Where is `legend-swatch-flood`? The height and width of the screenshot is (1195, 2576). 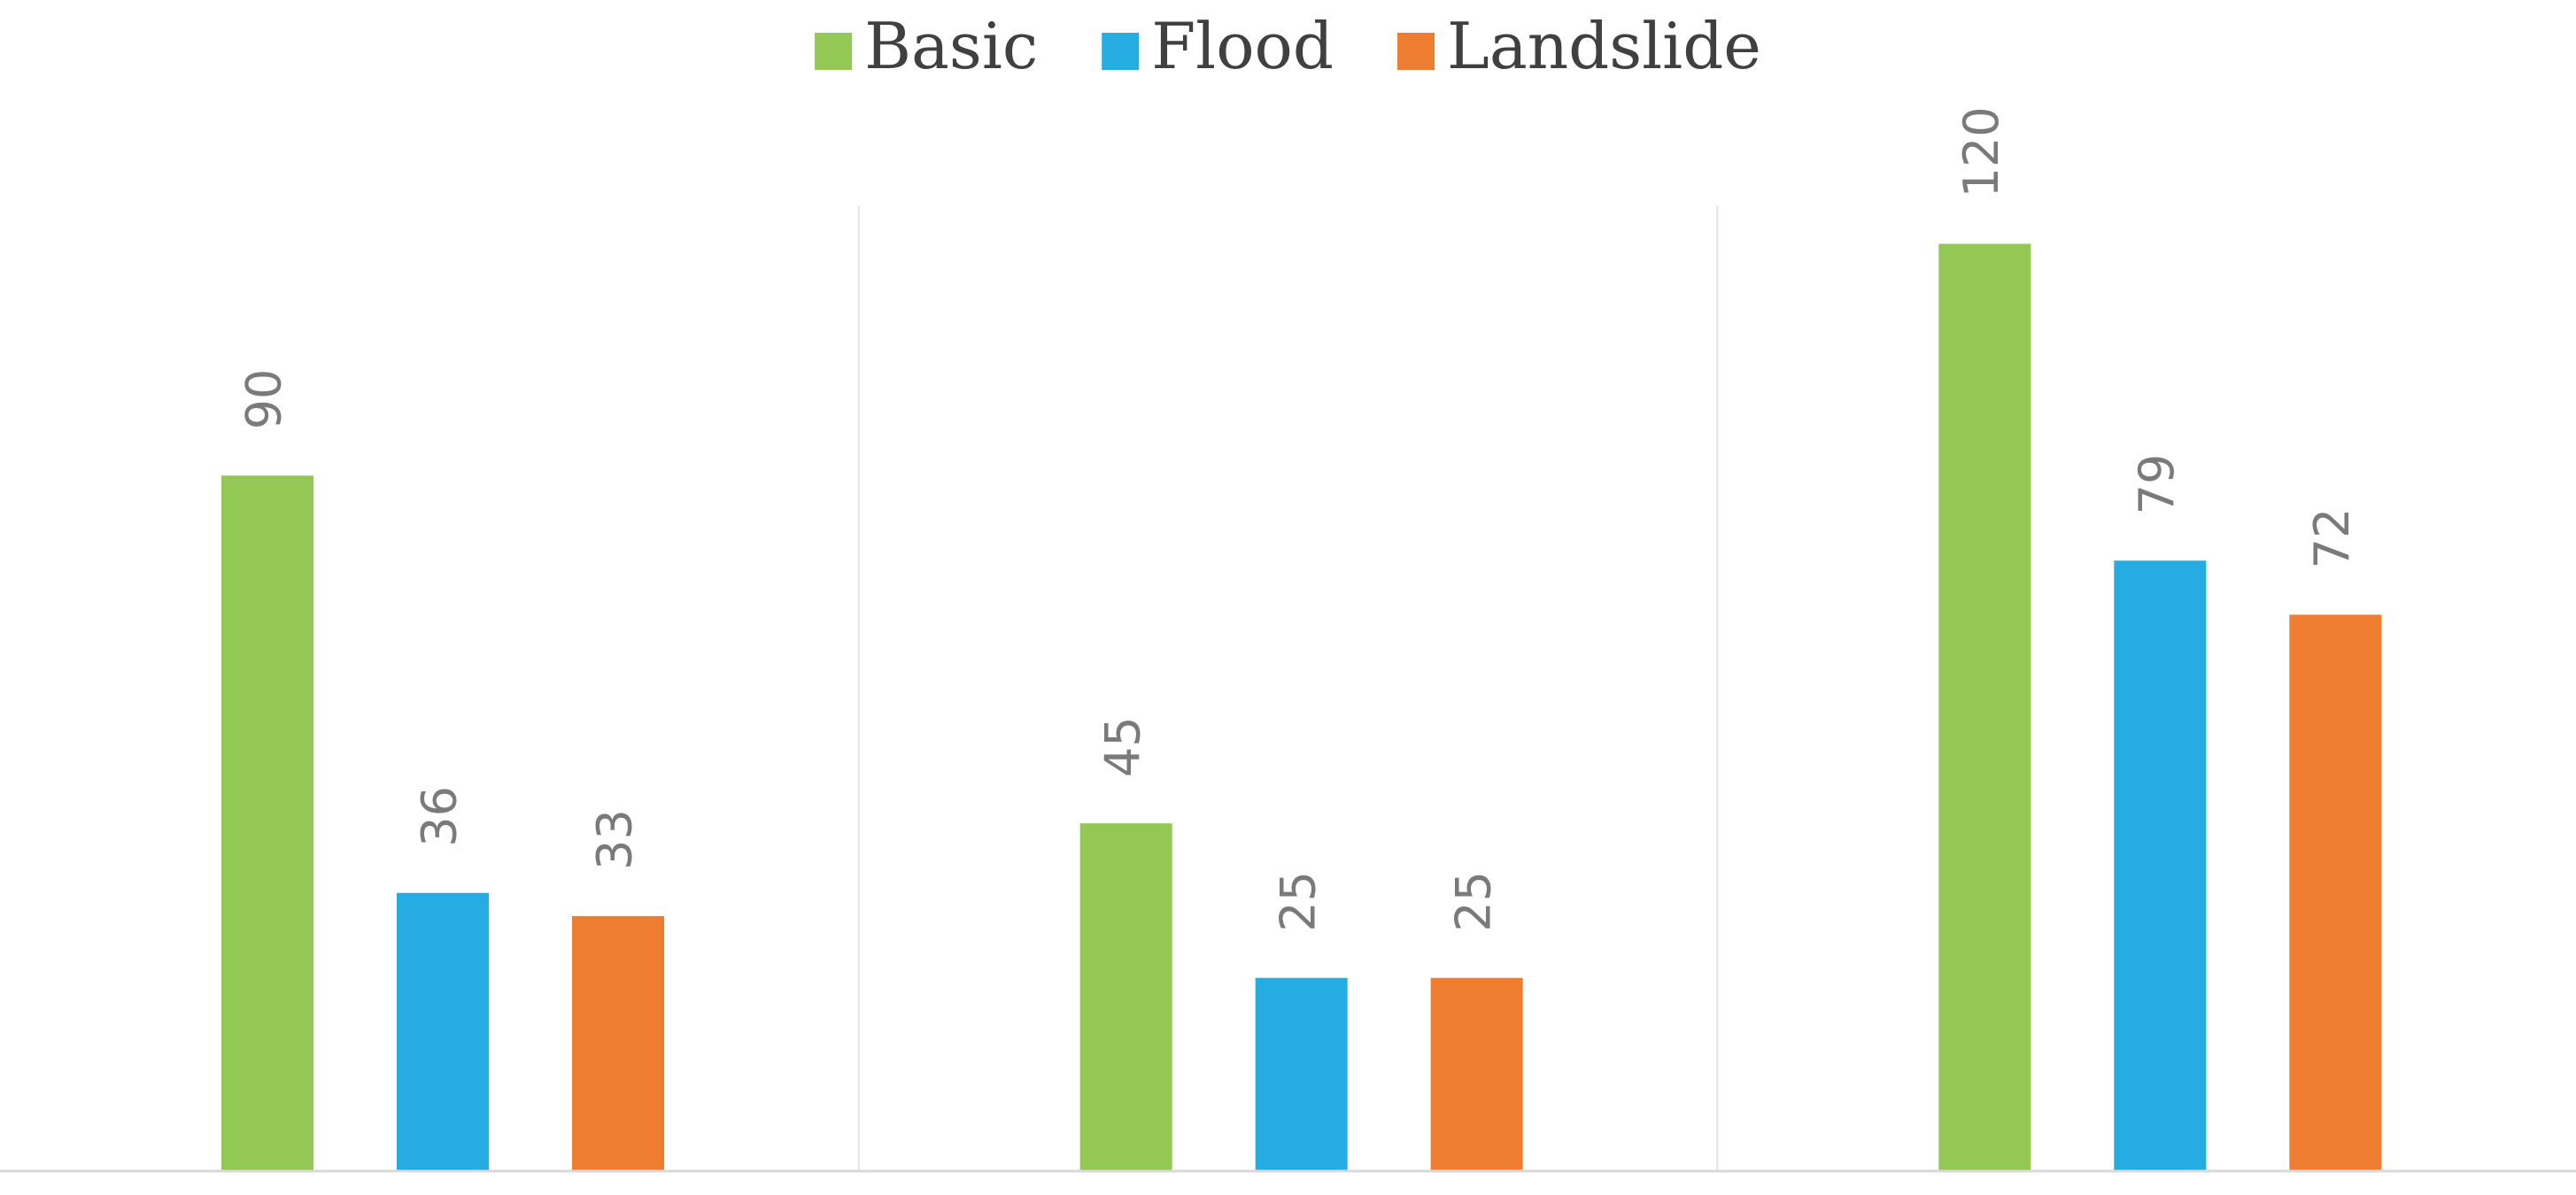
legend-swatch-flood is located at coordinates (1121, 51).